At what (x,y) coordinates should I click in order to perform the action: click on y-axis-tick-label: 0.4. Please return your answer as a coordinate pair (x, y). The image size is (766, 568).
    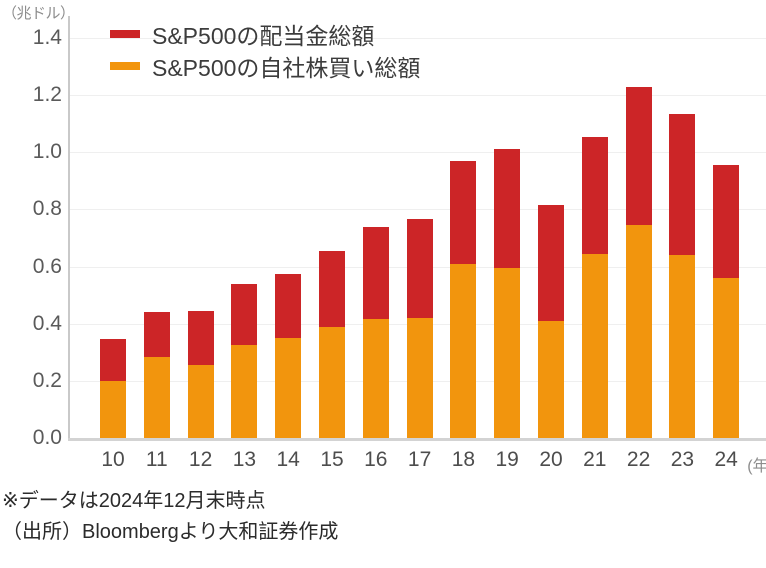
    Looking at the image, I should click on (47, 323).